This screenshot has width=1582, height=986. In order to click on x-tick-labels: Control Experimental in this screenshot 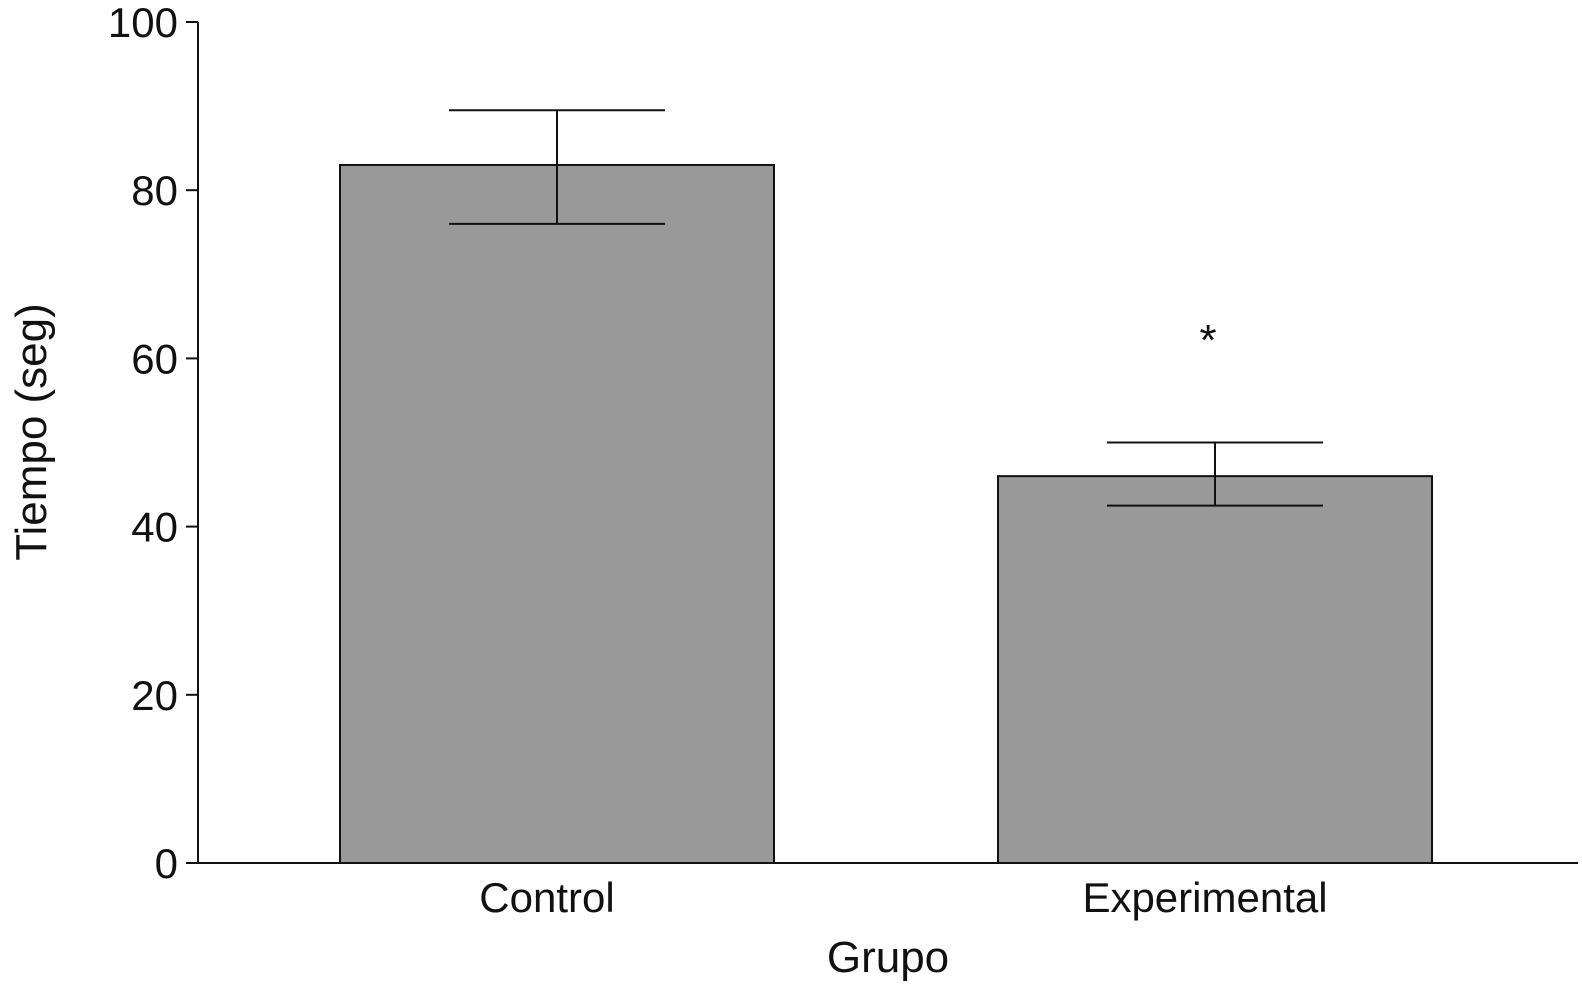, I will do `click(903, 897)`.